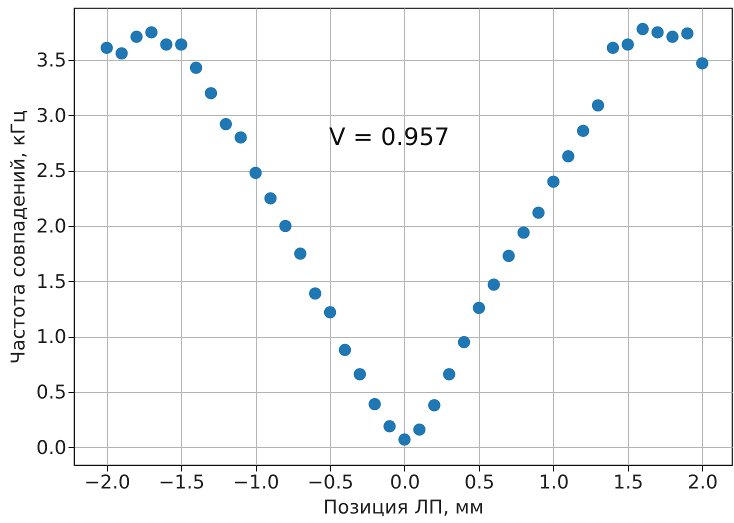 The width and height of the screenshot is (734, 523). What do you see at coordinates (553, 483) in the screenshot?
I see `x-tick-label: 1.0` at bounding box center [553, 483].